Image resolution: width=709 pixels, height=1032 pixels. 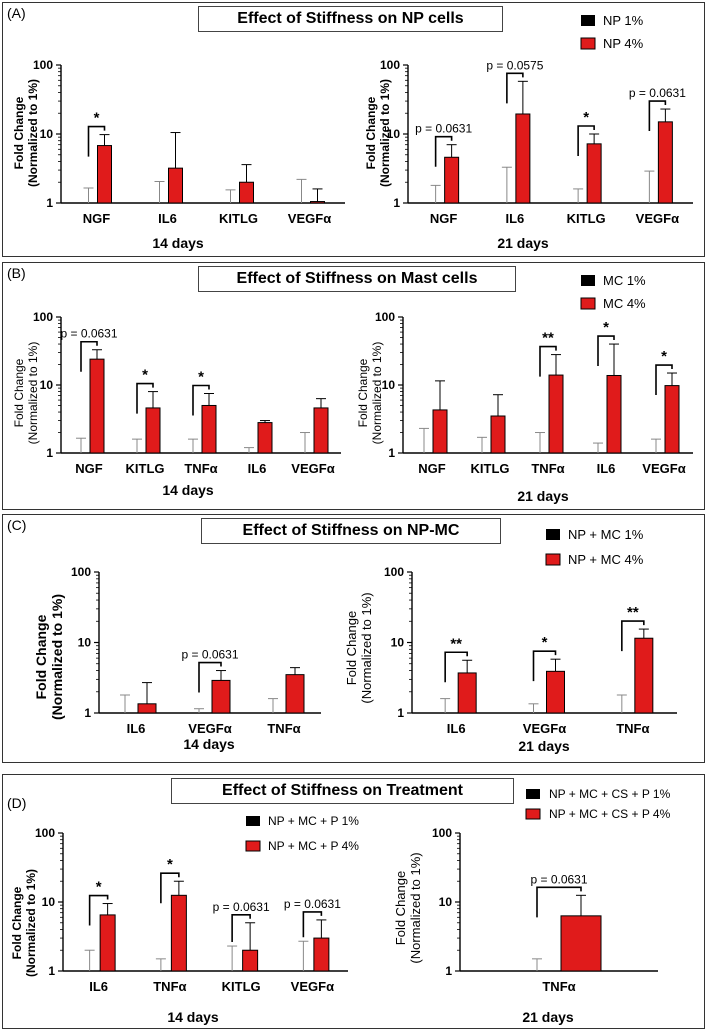 I want to click on legend-label-low: NP 1%, so click(x=623, y=20).